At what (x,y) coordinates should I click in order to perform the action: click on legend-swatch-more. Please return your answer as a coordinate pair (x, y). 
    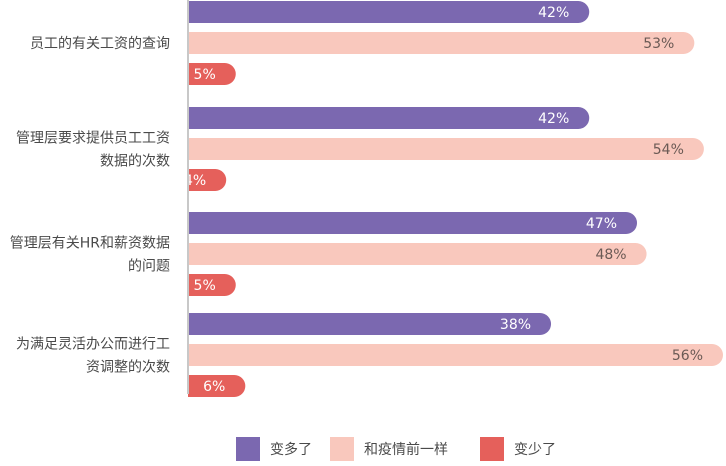
    Looking at the image, I should click on (248, 449).